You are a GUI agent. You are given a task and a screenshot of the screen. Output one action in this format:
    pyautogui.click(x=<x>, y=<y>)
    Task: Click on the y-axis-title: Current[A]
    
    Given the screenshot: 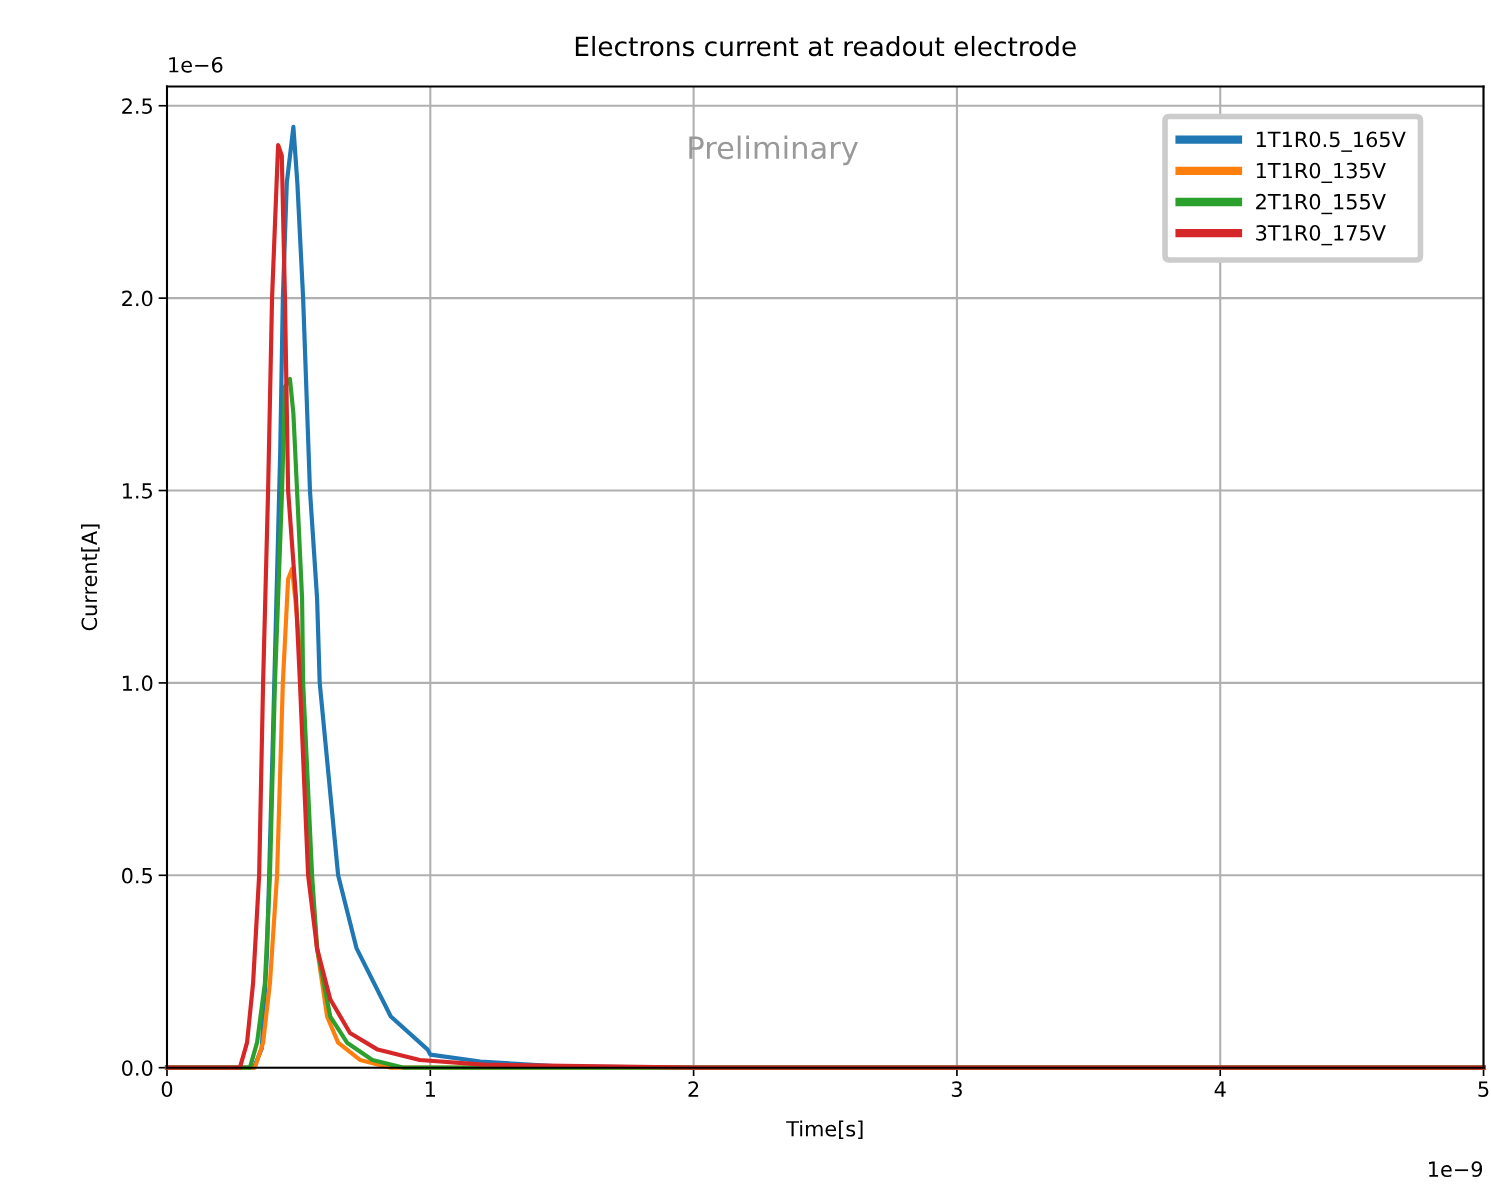 What is the action you would take?
    pyautogui.click(x=90, y=577)
    